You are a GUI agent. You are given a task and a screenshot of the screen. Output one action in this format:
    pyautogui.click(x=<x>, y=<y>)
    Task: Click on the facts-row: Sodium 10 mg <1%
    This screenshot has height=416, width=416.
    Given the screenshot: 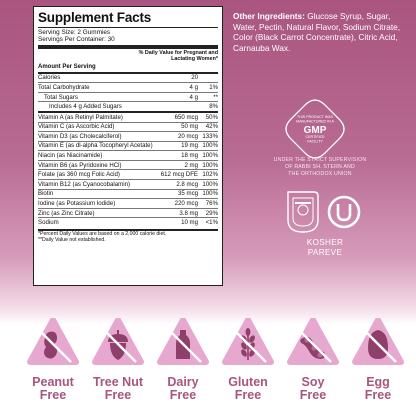 What is the action you would take?
    pyautogui.click(x=128, y=223)
    